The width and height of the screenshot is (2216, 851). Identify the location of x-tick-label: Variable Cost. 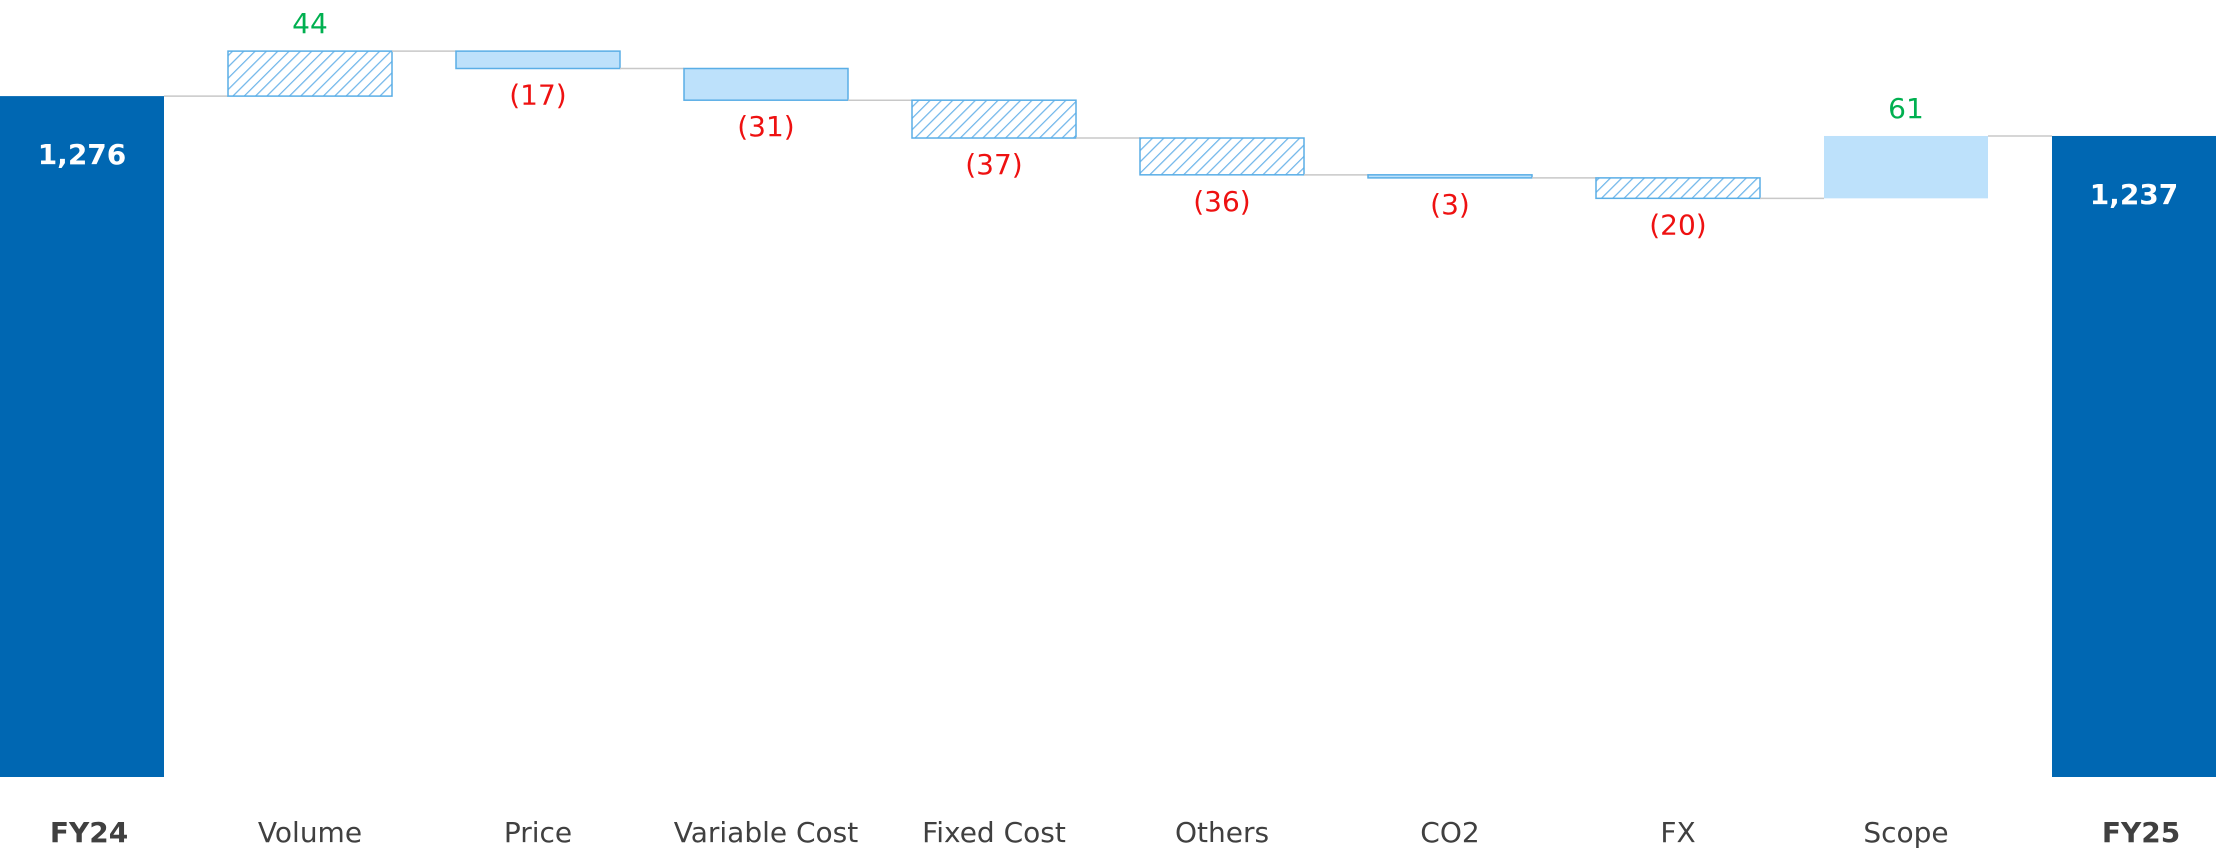
(766, 832).